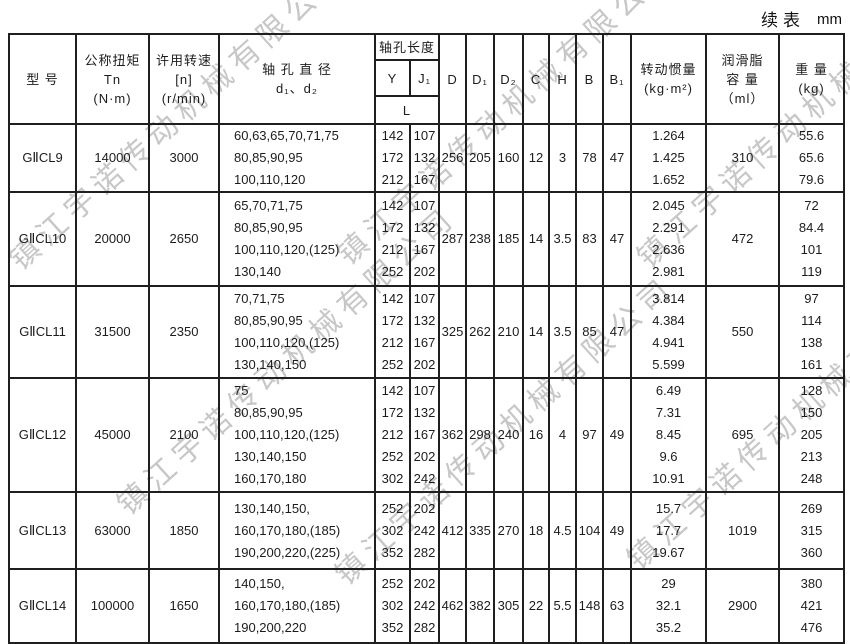 The height and width of the screenshot is (644, 850). I want to click on l-length-list: 107 132 167, so click(424, 157).